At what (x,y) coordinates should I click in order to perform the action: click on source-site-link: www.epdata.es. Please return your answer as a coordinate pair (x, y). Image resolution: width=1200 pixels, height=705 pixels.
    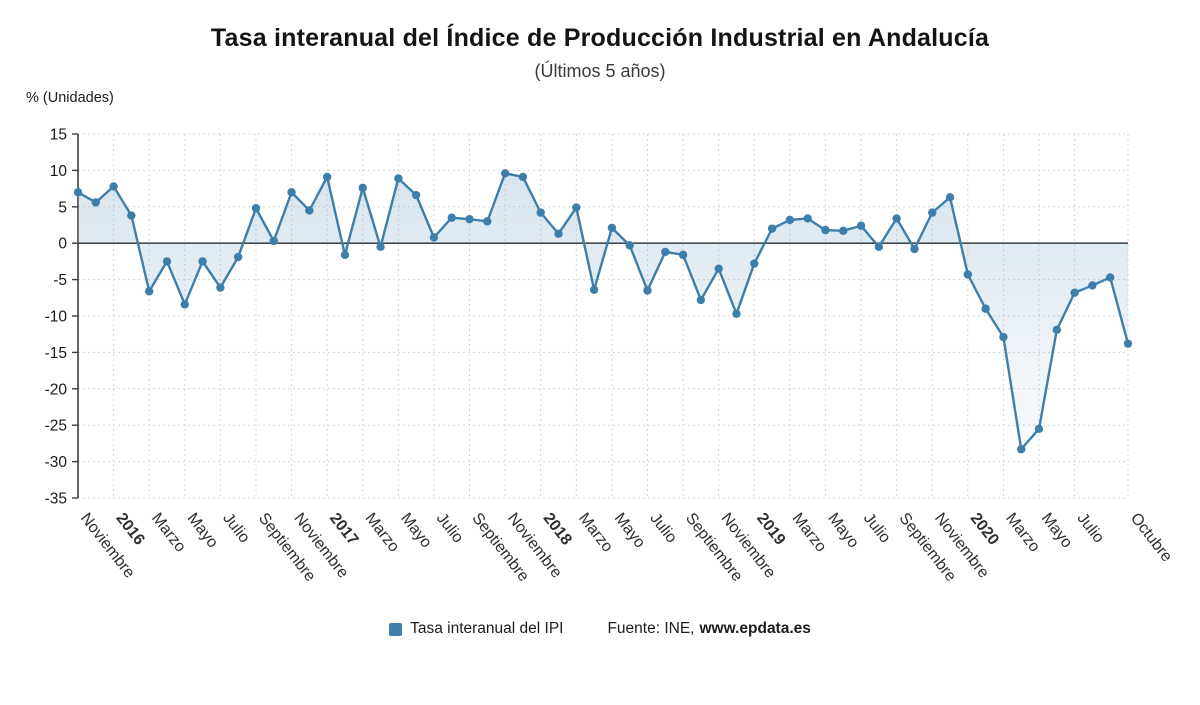
    Looking at the image, I should click on (755, 628).